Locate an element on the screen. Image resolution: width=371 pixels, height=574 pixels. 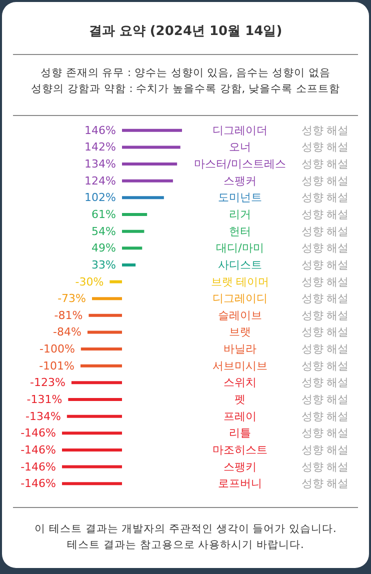
y-tick-label: 서브미시브 is located at coordinates (240, 365).